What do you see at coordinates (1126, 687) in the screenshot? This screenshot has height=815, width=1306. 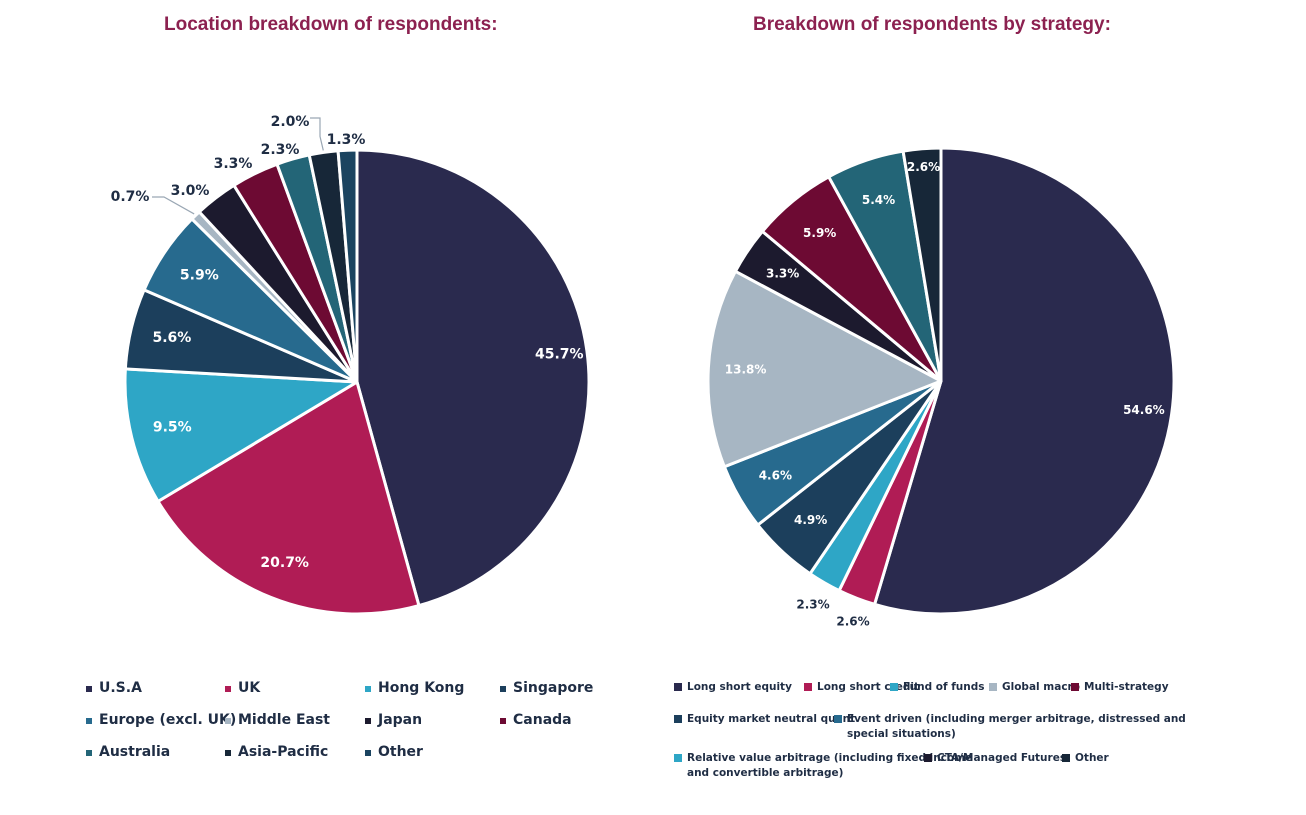 I see `legend-label: Multi-strategy` at bounding box center [1126, 687].